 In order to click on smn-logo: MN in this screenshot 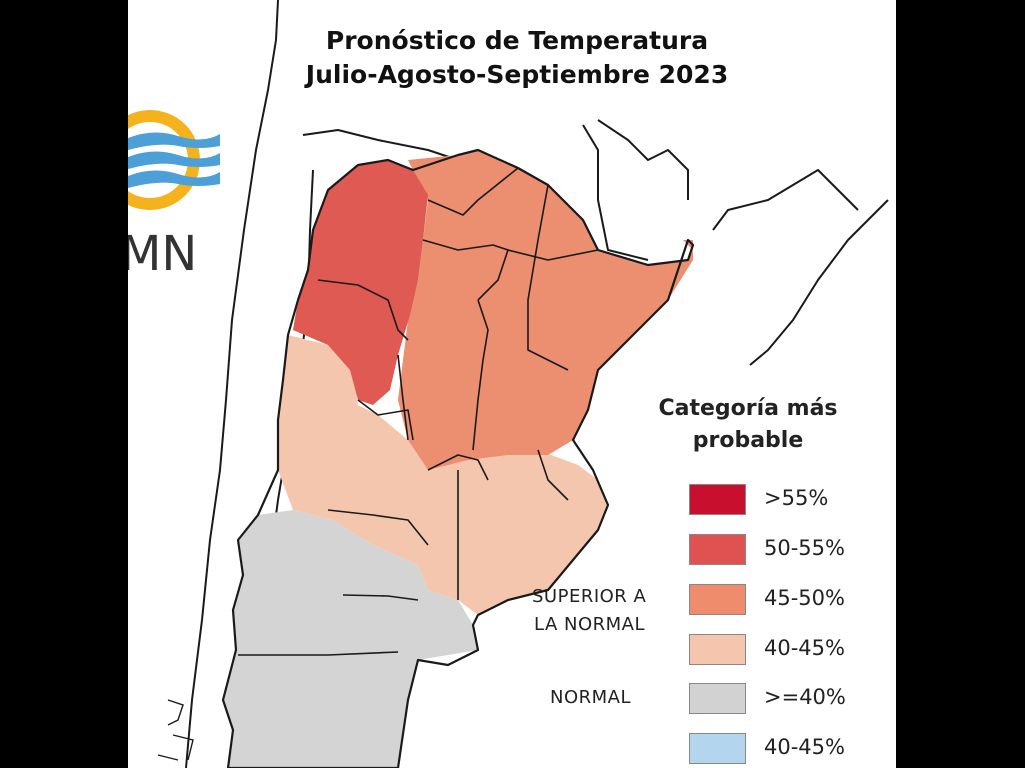, I will do `click(174, 195)`.